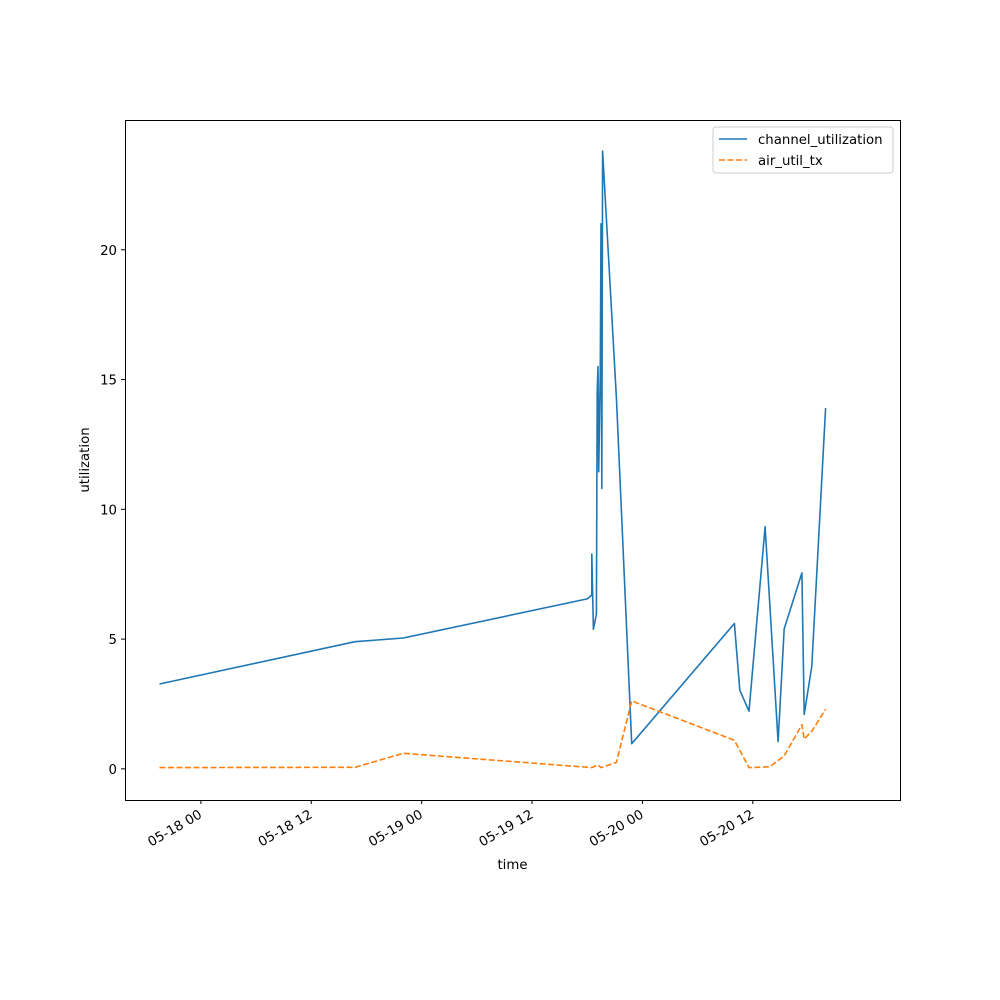  Describe the element at coordinates (506, 828) in the screenshot. I see `x-tick-label: 05-19 12` at that location.